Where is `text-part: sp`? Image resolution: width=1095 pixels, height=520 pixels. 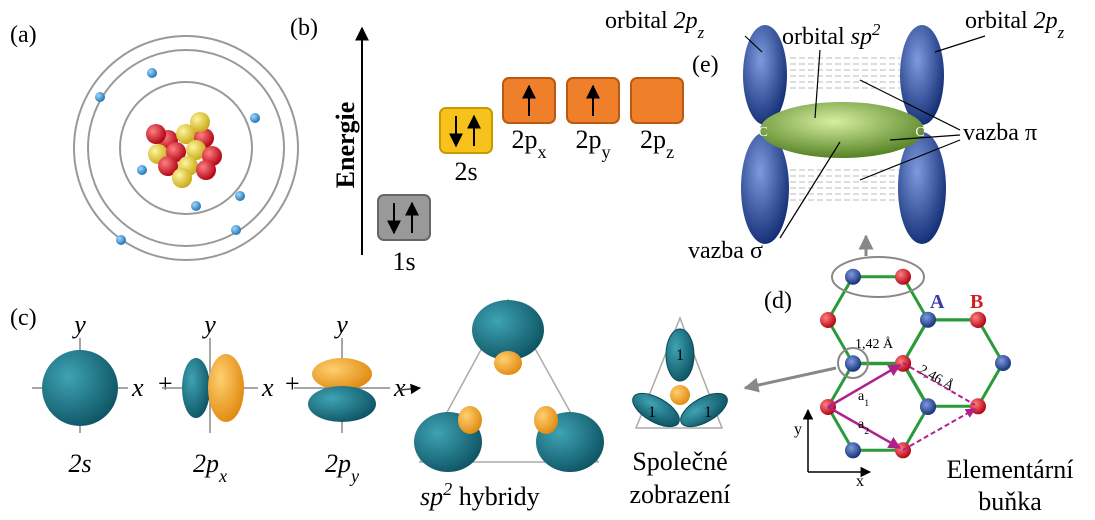 text-part: sp is located at coordinates (431, 496).